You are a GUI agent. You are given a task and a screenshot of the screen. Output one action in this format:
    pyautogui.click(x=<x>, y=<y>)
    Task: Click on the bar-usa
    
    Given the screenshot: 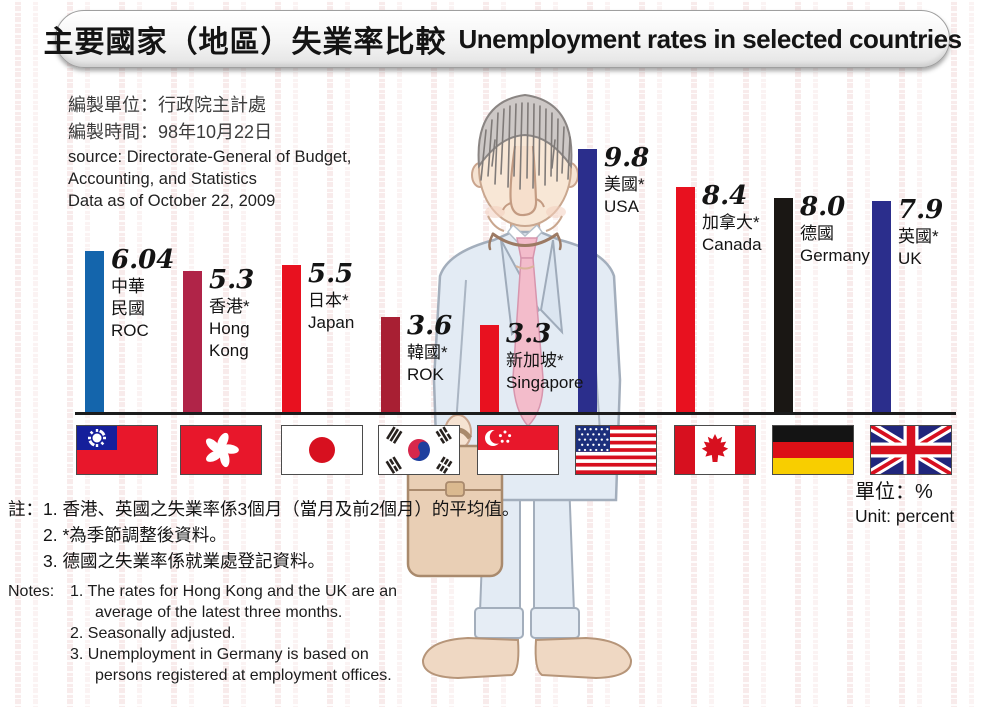 What is the action you would take?
    pyautogui.click(x=587, y=281)
    